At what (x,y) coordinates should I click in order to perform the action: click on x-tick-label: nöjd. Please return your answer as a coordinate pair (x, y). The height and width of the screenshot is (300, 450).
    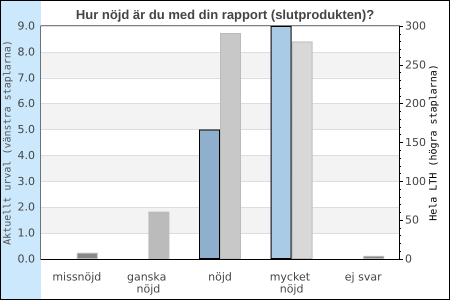
    Looking at the image, I should click on (220, 277).